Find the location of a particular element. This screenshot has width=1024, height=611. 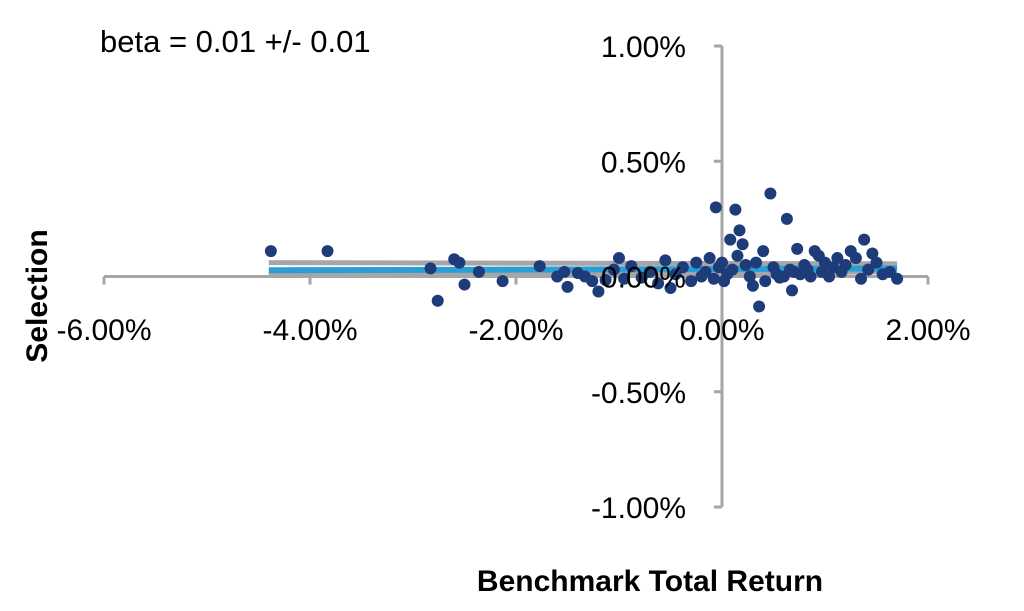

y-tick-label: 0.00% is located at coordinates (643, 278).